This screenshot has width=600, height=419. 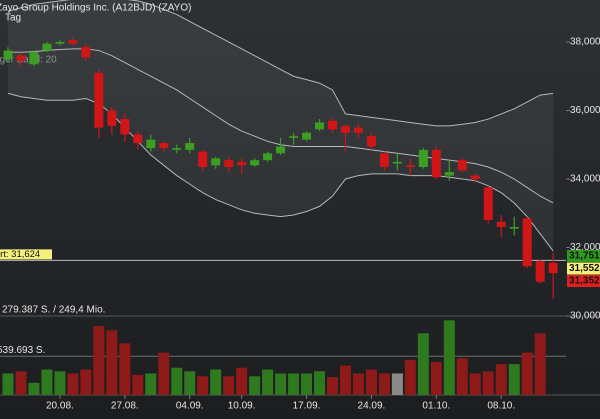 I want to click on volume-tick-label: 539.693 S., so click(x=22, y=350).